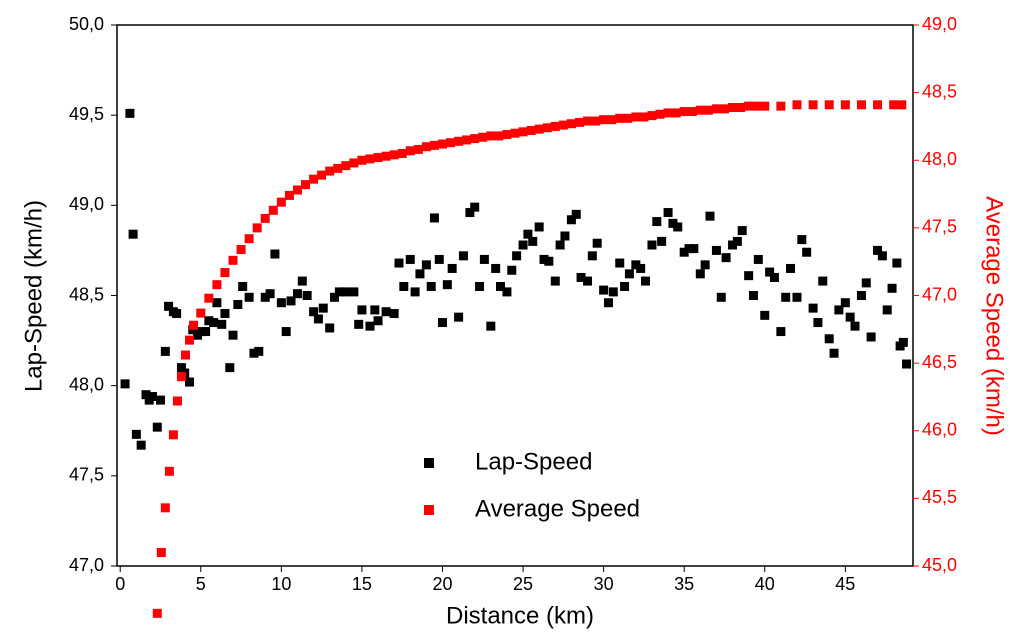 Image resolution: width=1032 pixels, height=641 pixels. I want to click on legend-label: Average Speed, so click(557, 508).